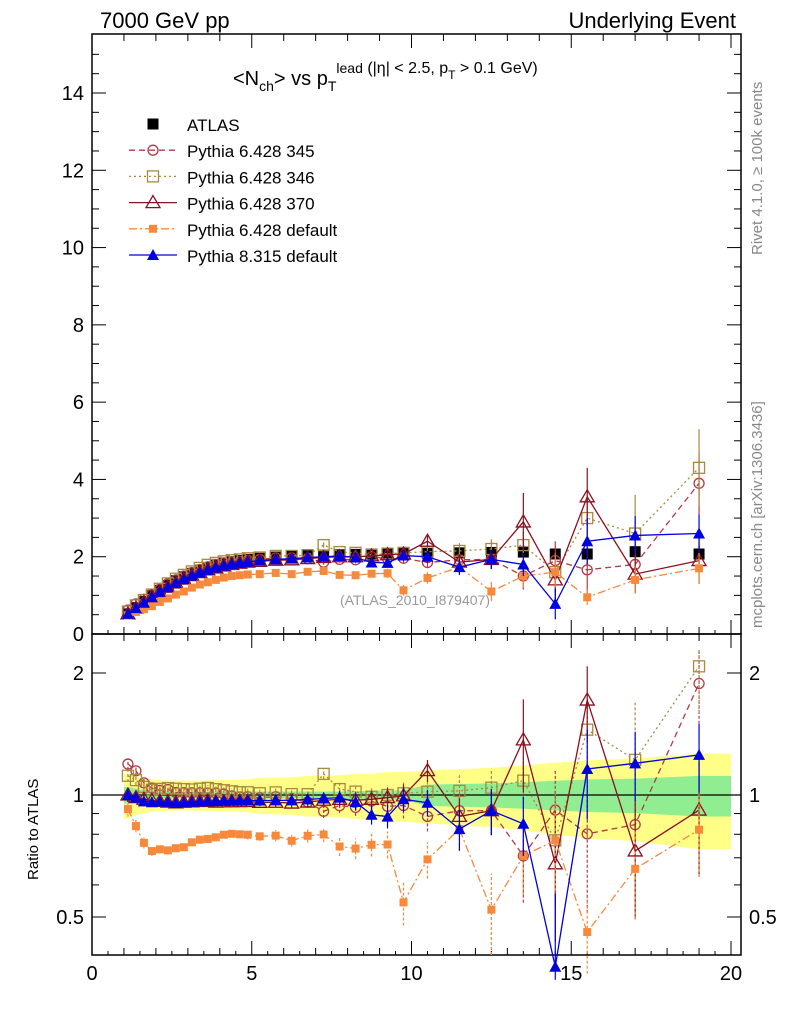  I want to click on ratio-y-tick-label-left: 2, so click(78, 674).